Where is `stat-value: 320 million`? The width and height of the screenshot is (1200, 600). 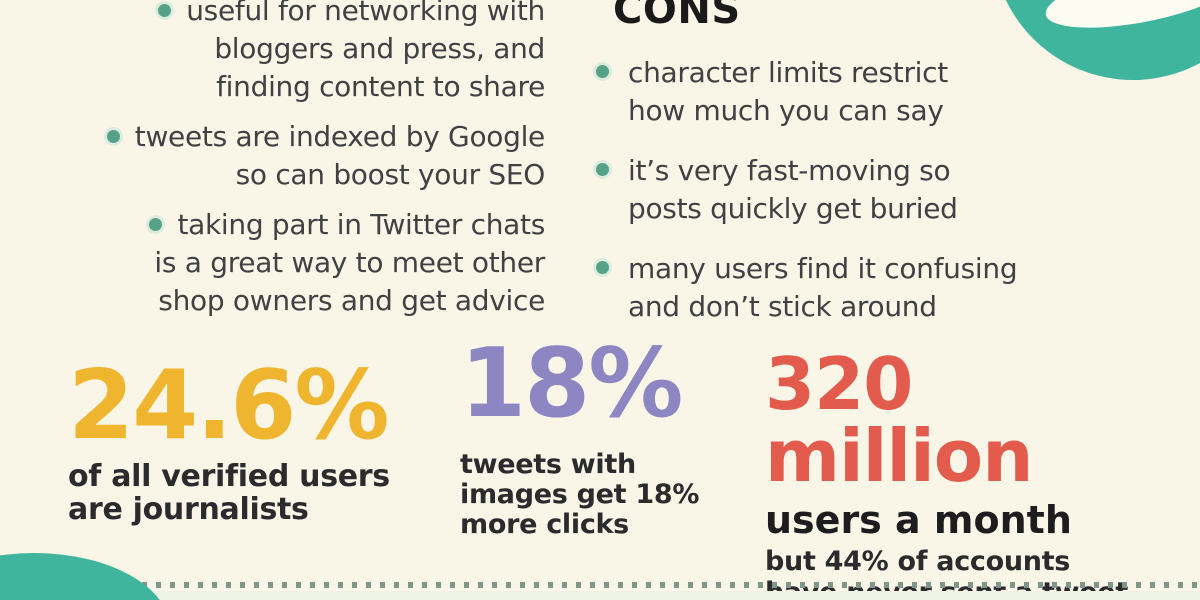 stat-value: 320 million is located at coordinates (899, 420).